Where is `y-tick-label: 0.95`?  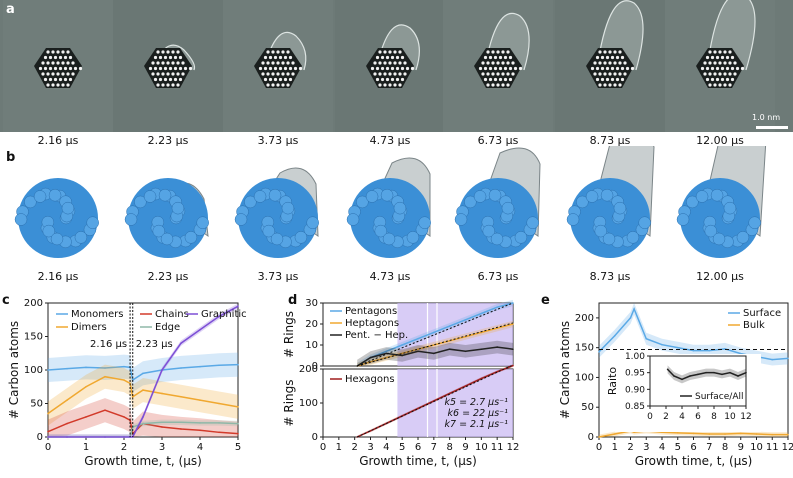 y-tick-label: 0.95 is located at coordinates (635, 374).